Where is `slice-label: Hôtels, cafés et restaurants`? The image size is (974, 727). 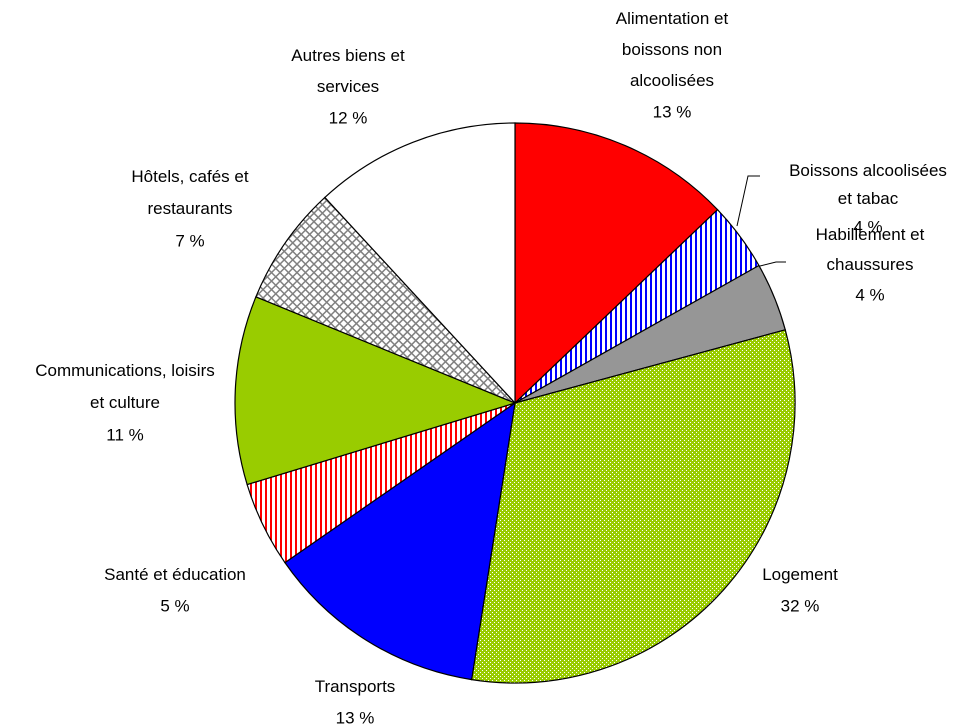
slice-label: Hôtels, cafés et restaurants is located at coordinates (189, 192).